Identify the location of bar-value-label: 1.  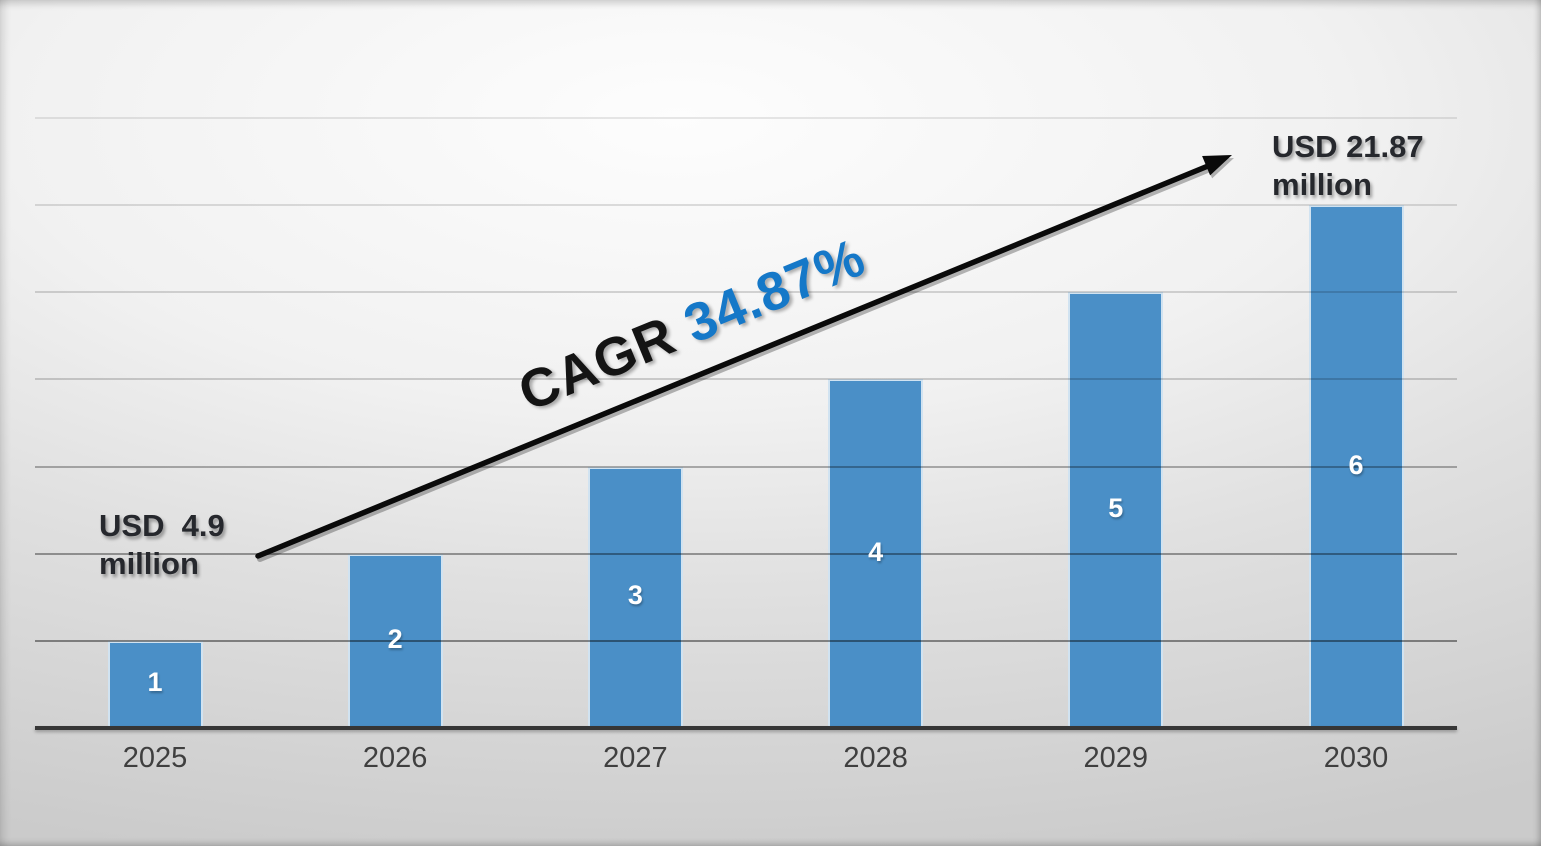
(155, 682).